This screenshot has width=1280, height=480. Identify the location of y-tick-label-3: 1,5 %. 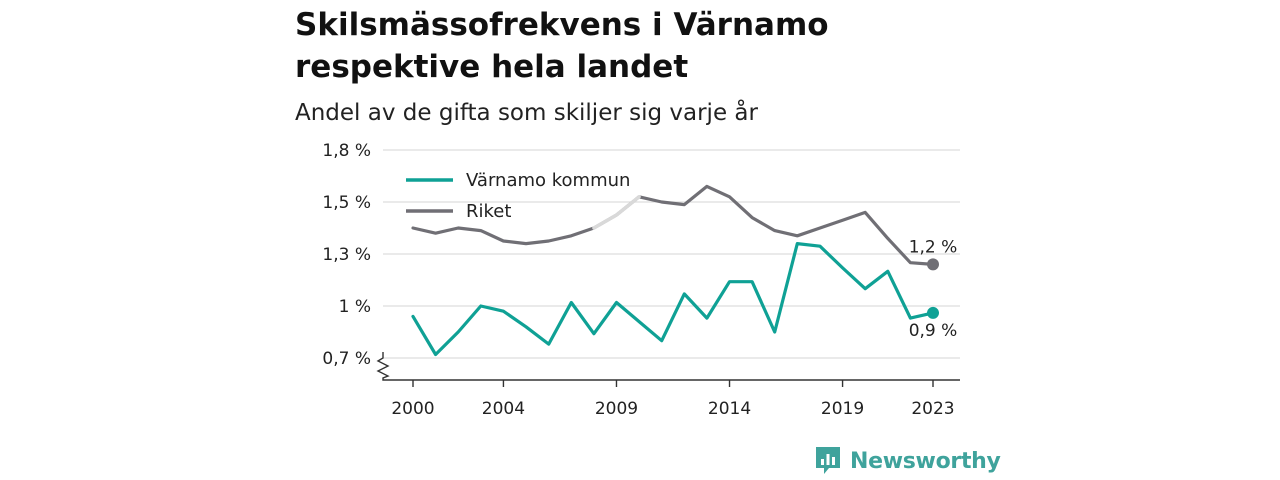
(346, 203).